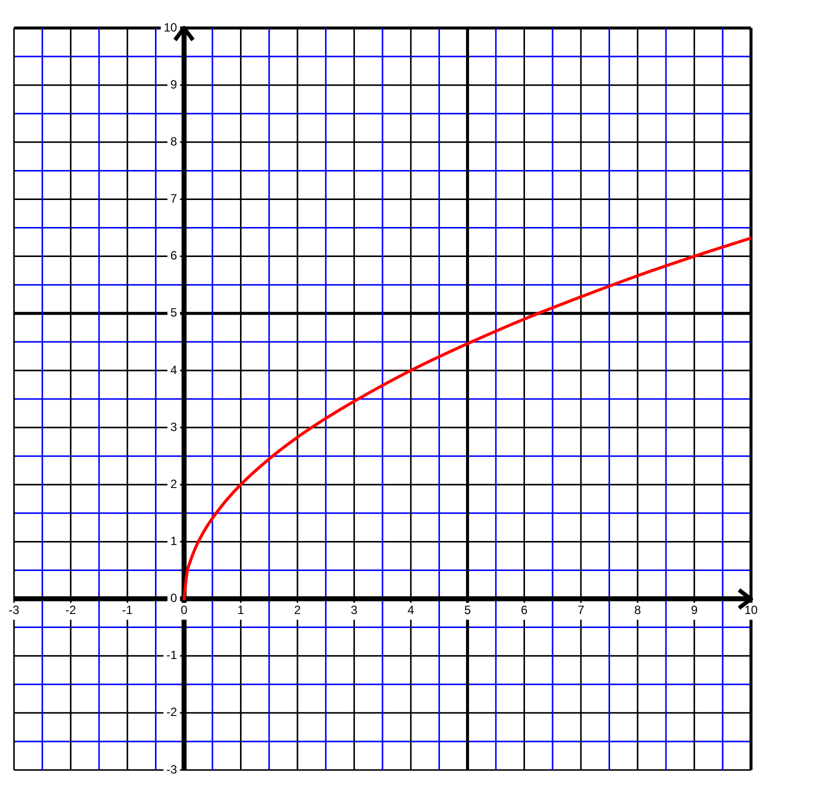 This screenshot has width=827, height=786. I want to click on y-tick-label: 3, so click(174, 427).